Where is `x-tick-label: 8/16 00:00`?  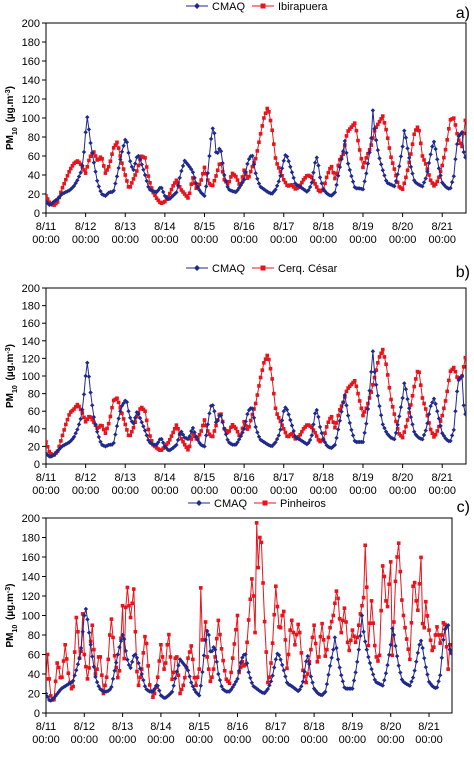
x-tick-label: 8/16 00:00 is located at coordinates (238, 733).